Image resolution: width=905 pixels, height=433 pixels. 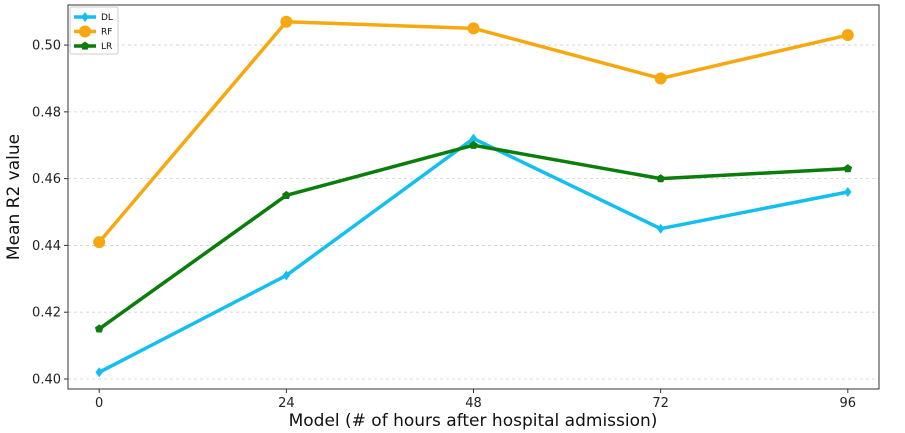 What do you see at coordinates (46, 246) in the screenshot?
I see `y-tick-label: 0.44` at bounding box center [46, 246].